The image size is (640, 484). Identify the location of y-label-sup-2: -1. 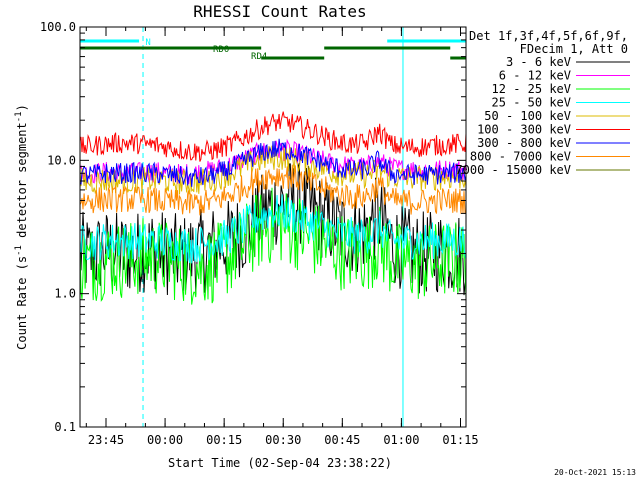
(19, 116).